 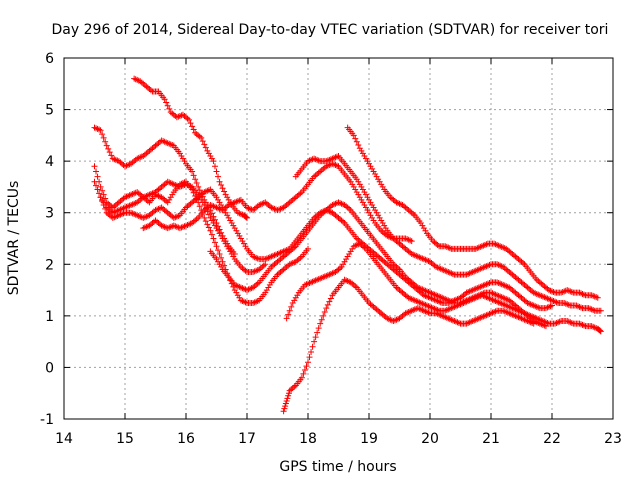 I want to click on x-tick-label: 15, so click(x=125, y=439).